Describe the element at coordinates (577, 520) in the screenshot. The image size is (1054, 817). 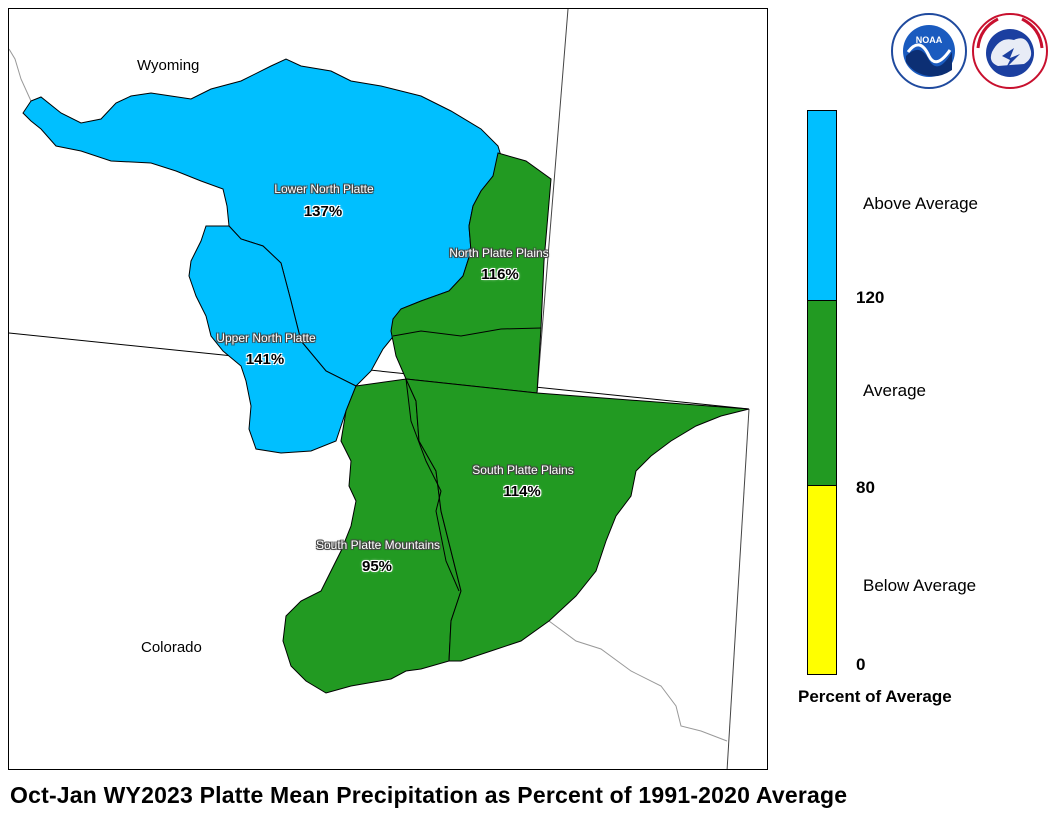
I see `basin-south-platte-plains` at that location.